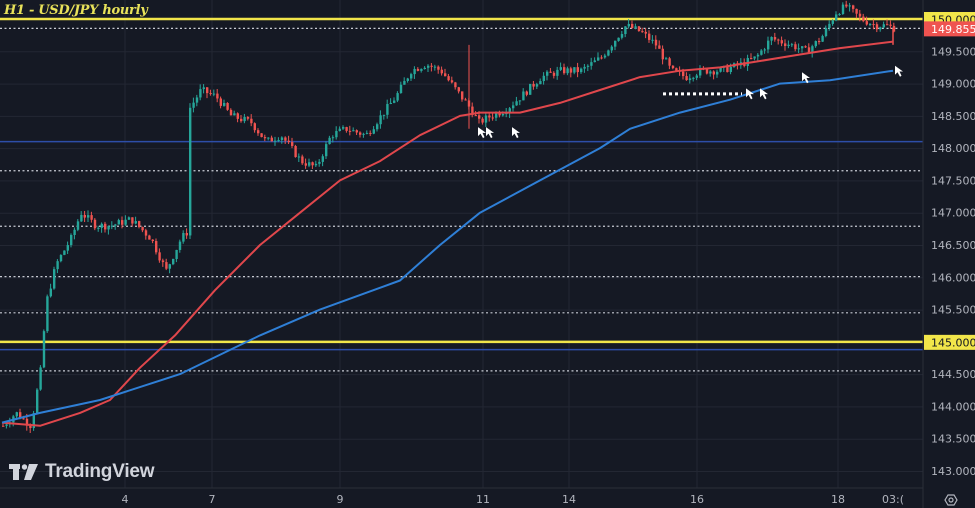  Describe the element at coordinates (953, 245) in the screenshot. I see `price-tick-label: 146.500` at that location.